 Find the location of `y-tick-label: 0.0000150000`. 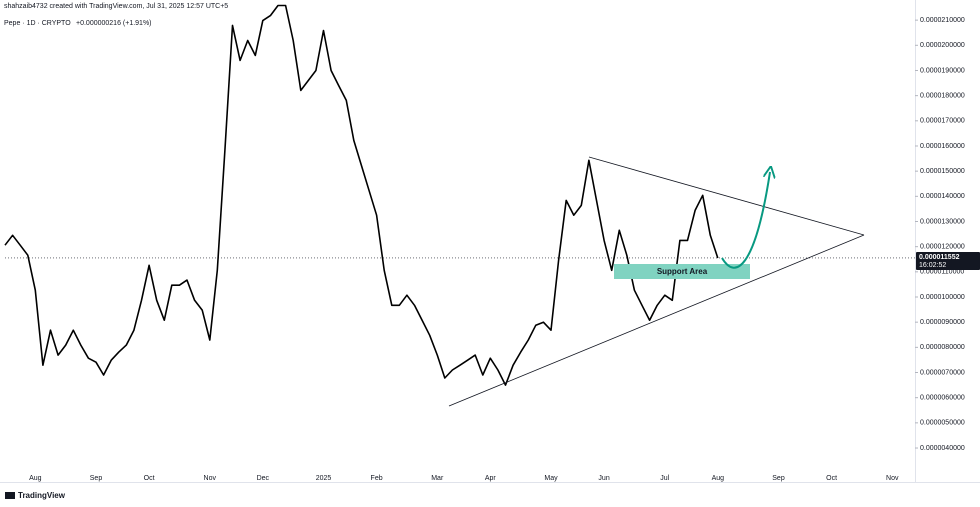

y-tick-label: 0.0000150000 is located at coordinates (942, 171).